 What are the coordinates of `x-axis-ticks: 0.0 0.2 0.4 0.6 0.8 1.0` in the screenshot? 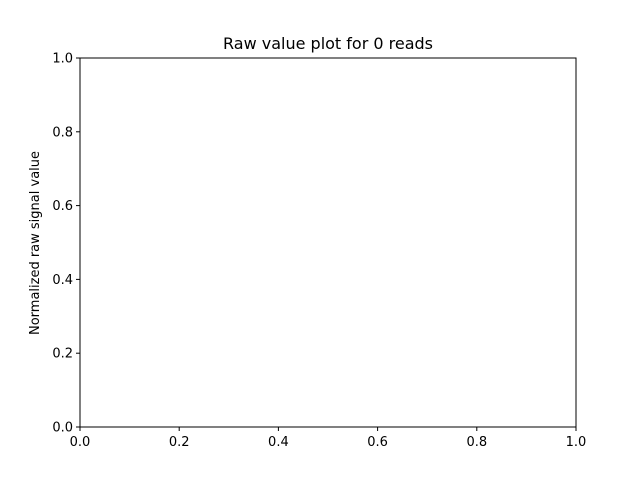 It's located at (328, 438).